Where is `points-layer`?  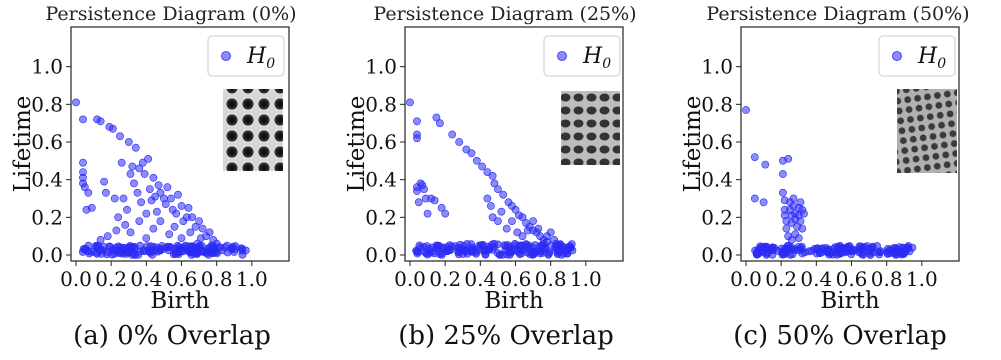 points-layer is located at coordinates (491, 178).